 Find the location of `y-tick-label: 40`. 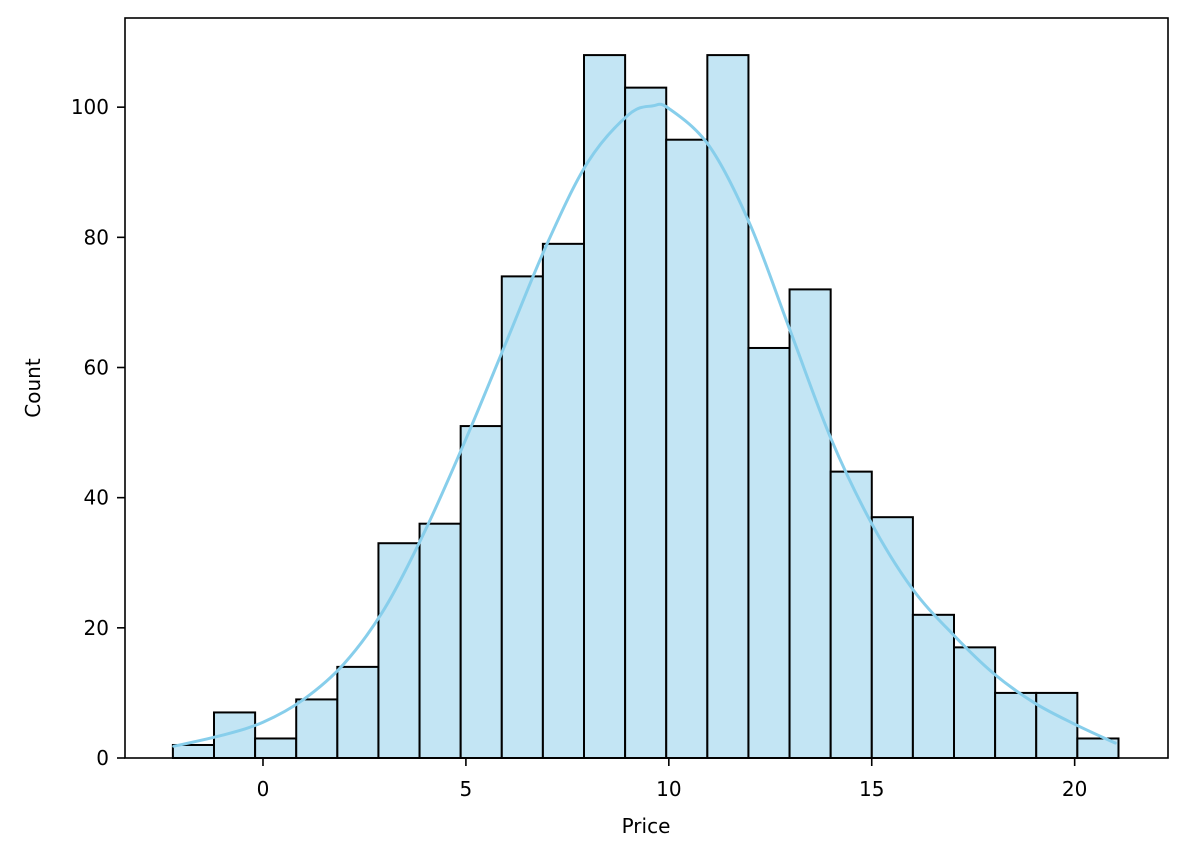

y-tick-label: 40 is located at coordinates (96, 498).